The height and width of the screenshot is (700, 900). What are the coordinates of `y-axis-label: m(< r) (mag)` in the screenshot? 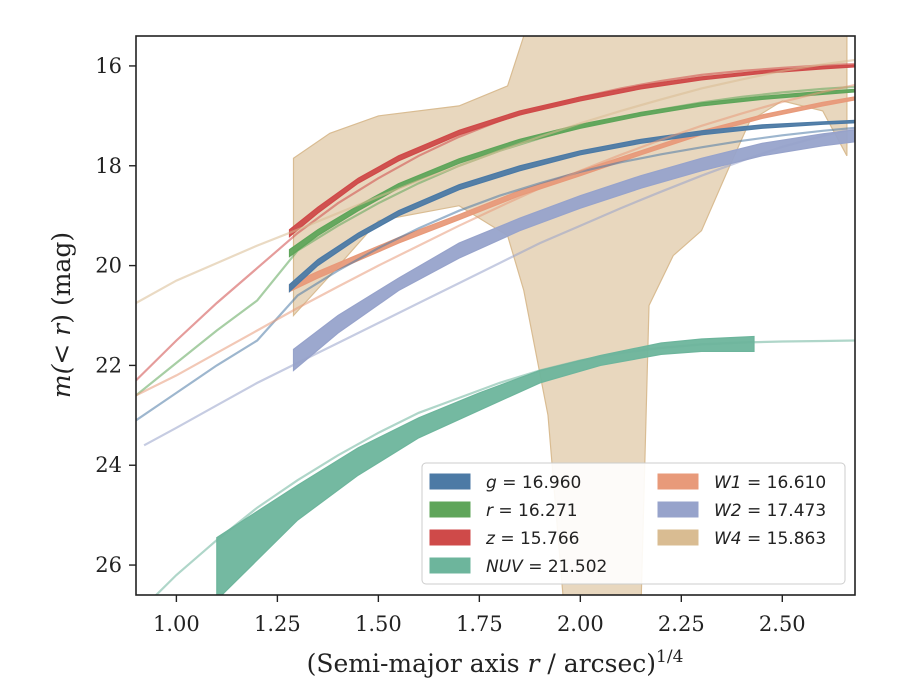 It's located at (61, 315).